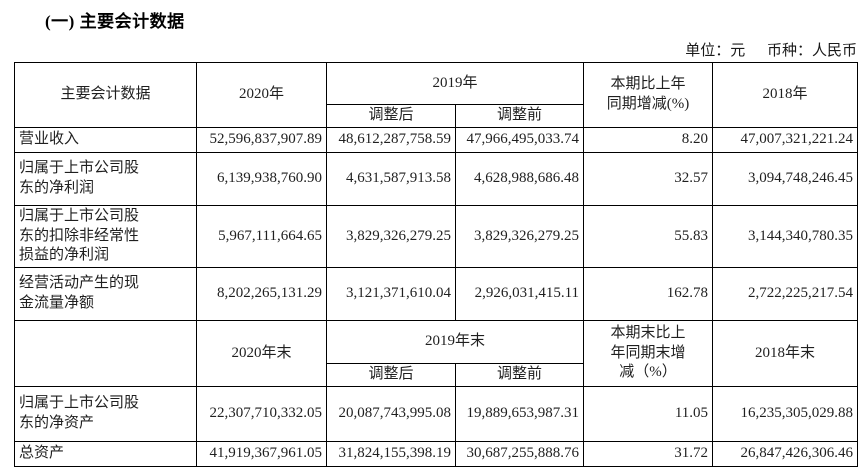  Describe the element at coordinates (105, 453) in the screenshot. I see `row-label: 总资产` at that location.